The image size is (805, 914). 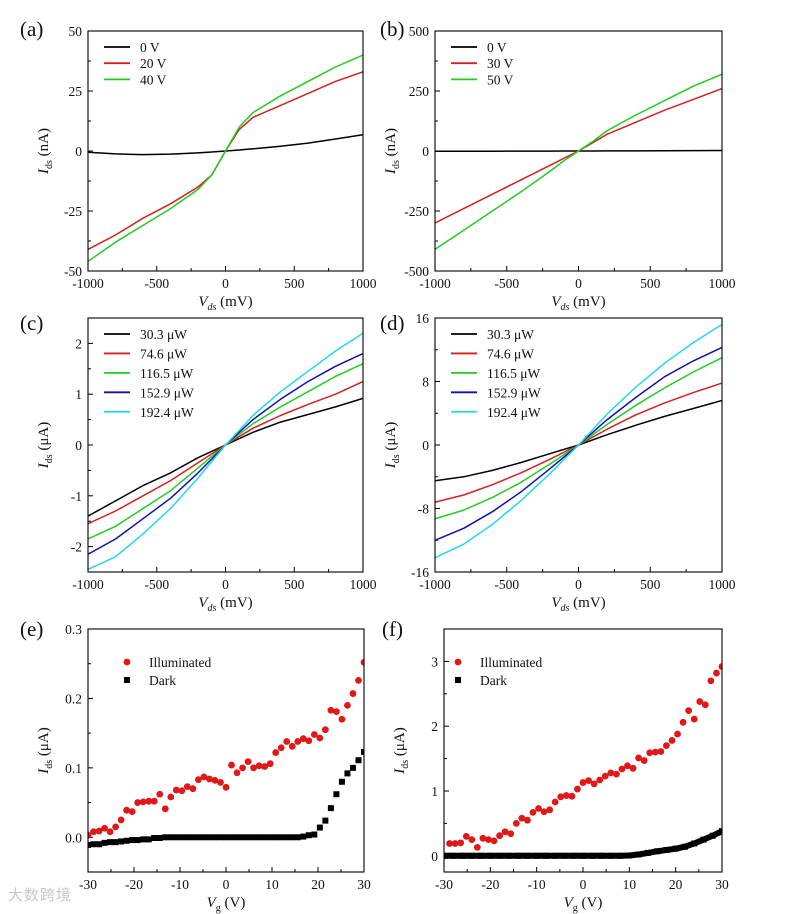 I want to click on y-axis-label-subscript: ds, so click(x=49, y=458).